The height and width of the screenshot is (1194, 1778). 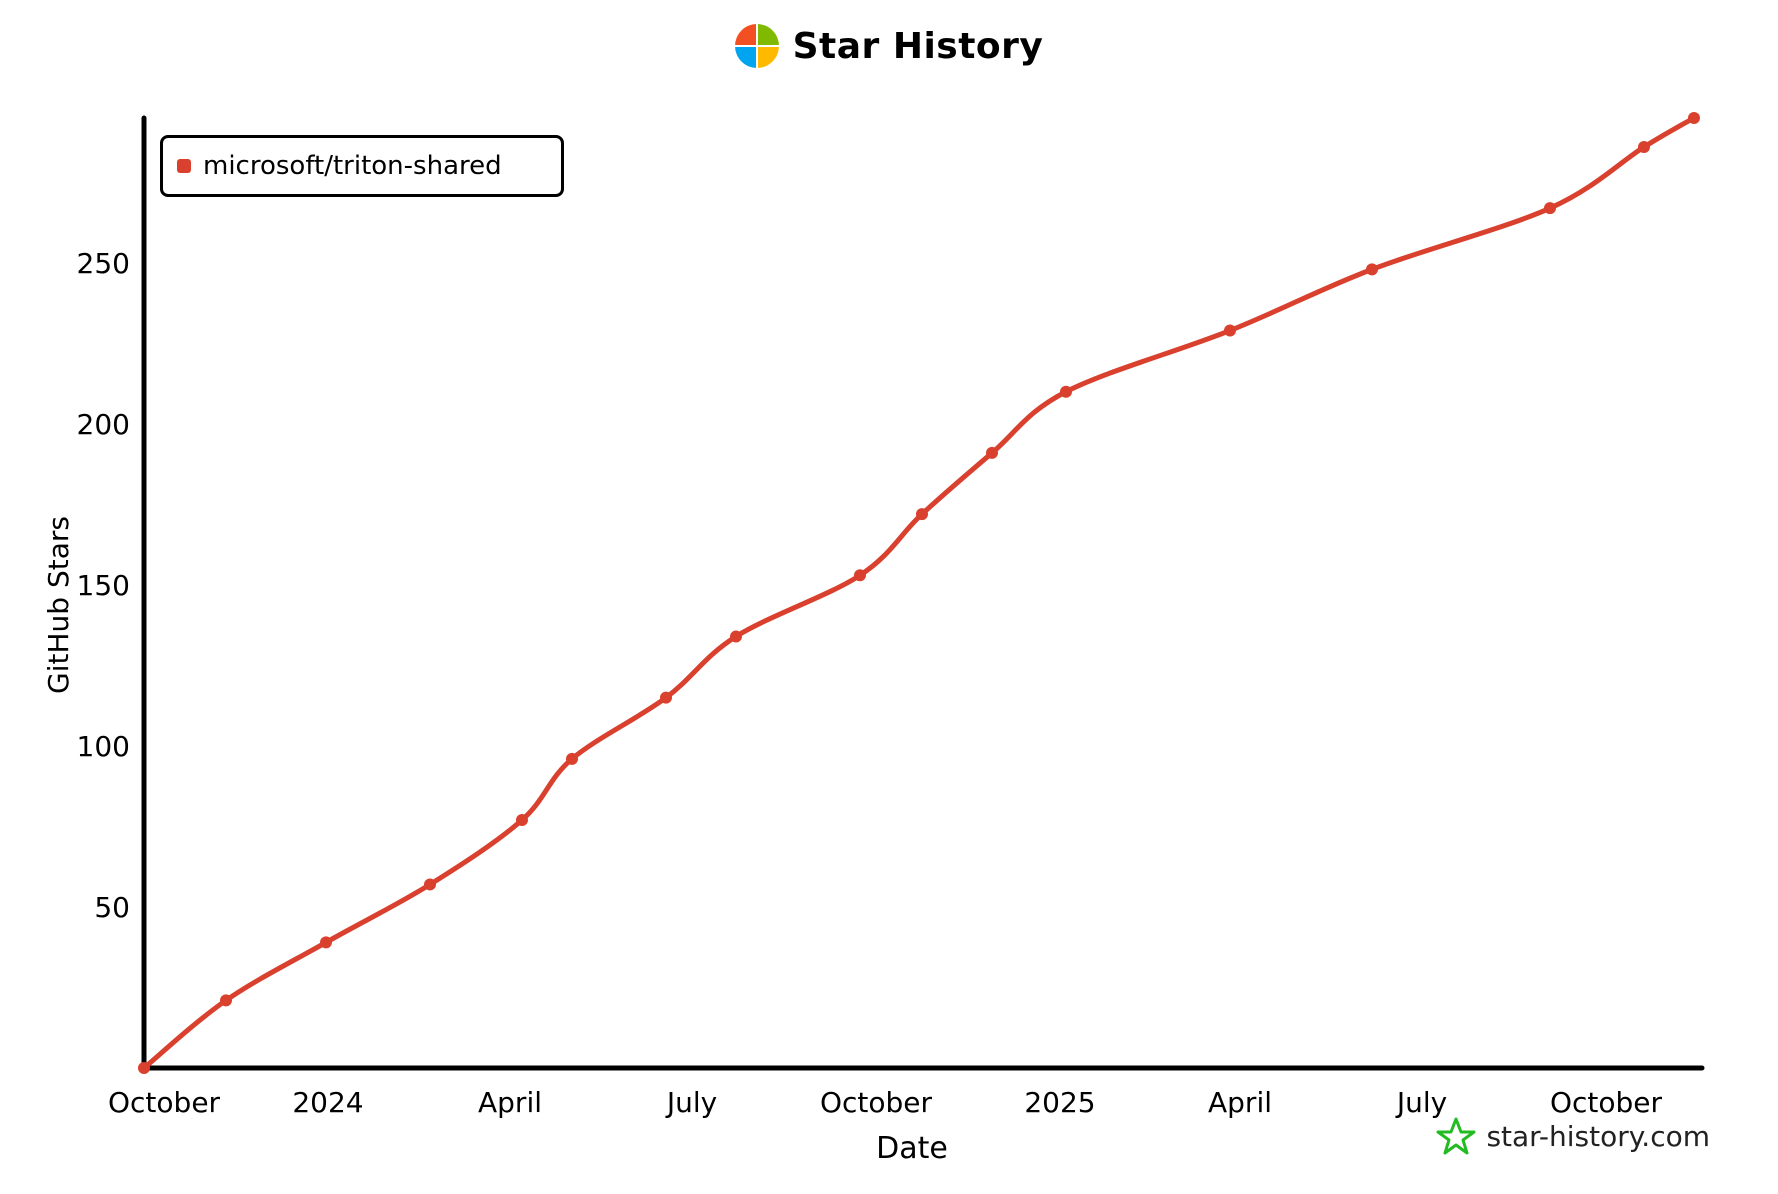 I want to click on y-tick-label: 150, so click(x=103, y=585).